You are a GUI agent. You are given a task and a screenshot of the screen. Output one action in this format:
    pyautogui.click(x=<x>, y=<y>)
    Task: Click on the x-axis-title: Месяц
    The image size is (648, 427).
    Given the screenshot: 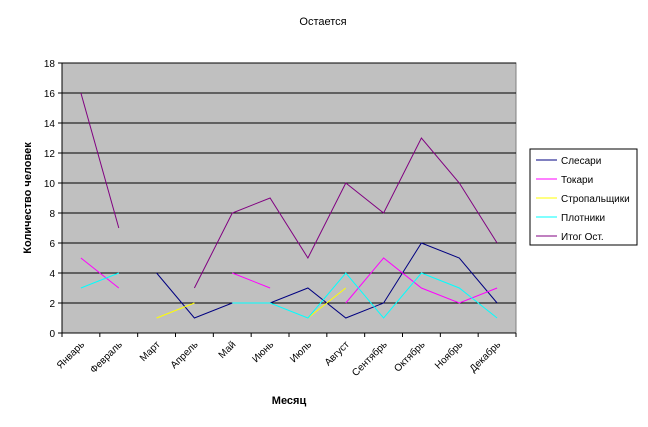 What is the action you would take?
    pyautogui.click(x=289, y=401)
    